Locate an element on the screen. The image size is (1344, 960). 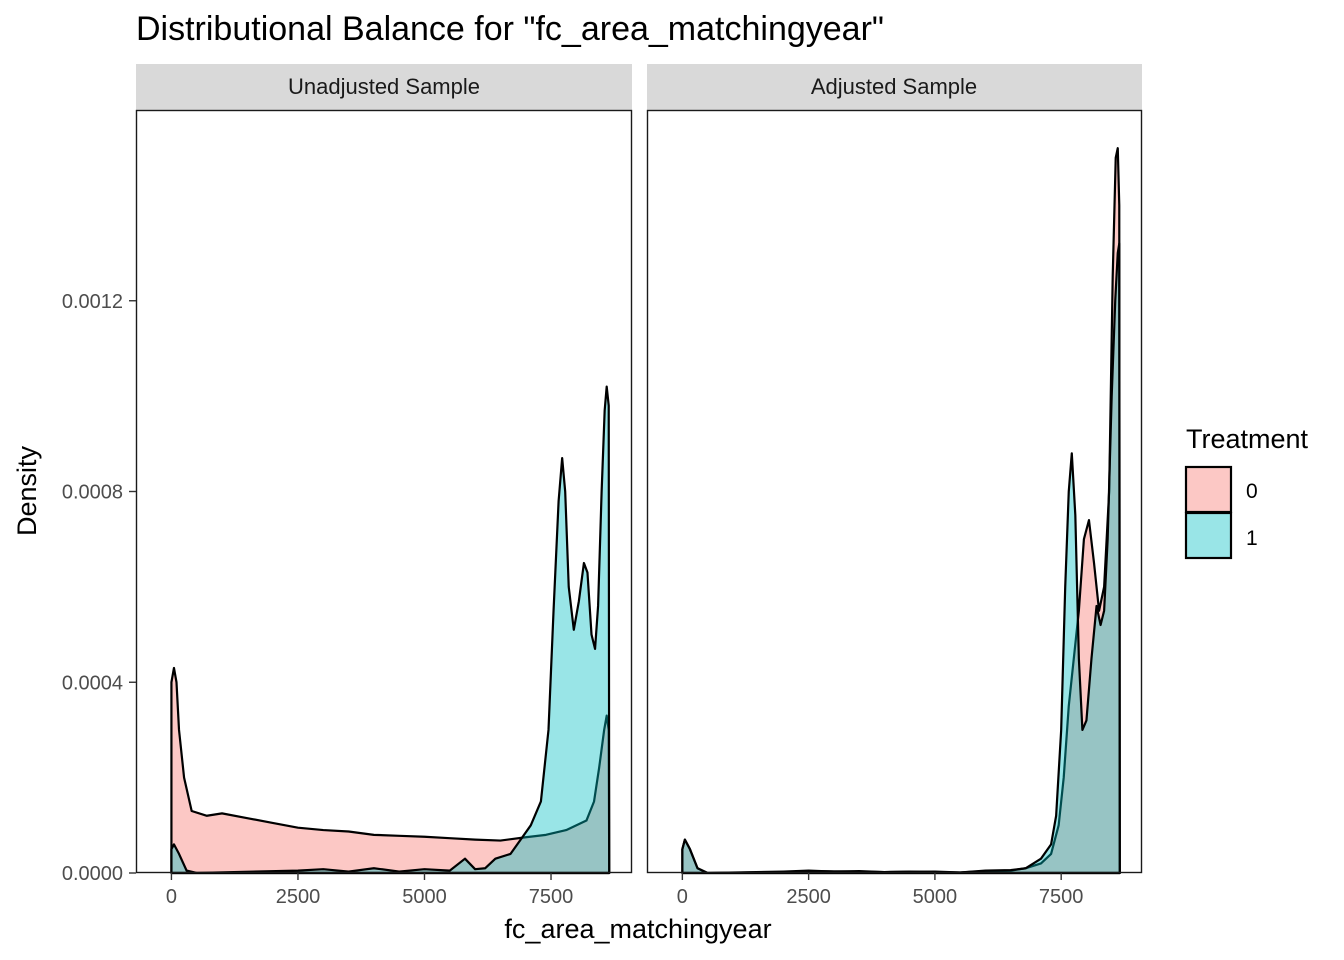
x-tick-label-adjusted-0: 0 is located at coordinates (682, 897).